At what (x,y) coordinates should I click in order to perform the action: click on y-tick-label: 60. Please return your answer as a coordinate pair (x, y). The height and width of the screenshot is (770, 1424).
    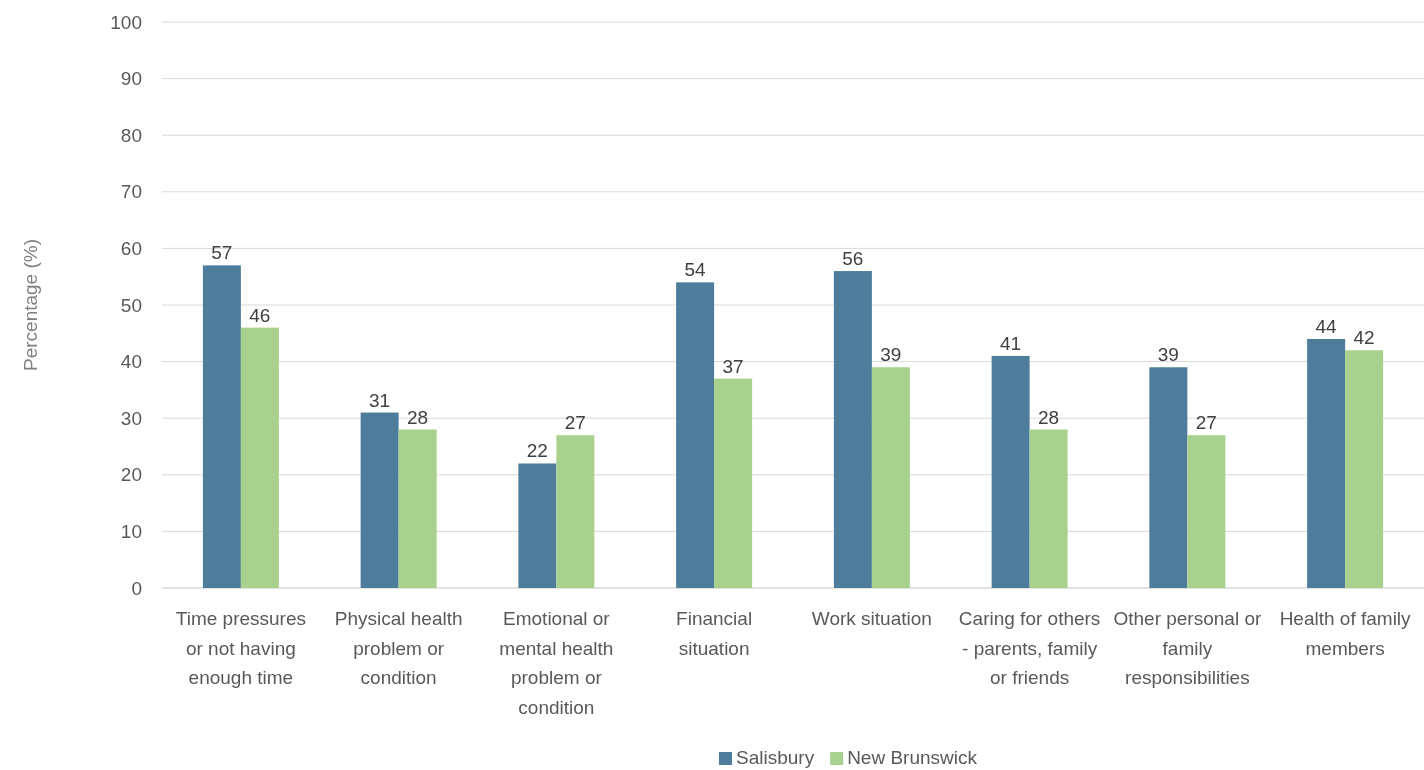
    Looking at the image, I should click on (131, 248).